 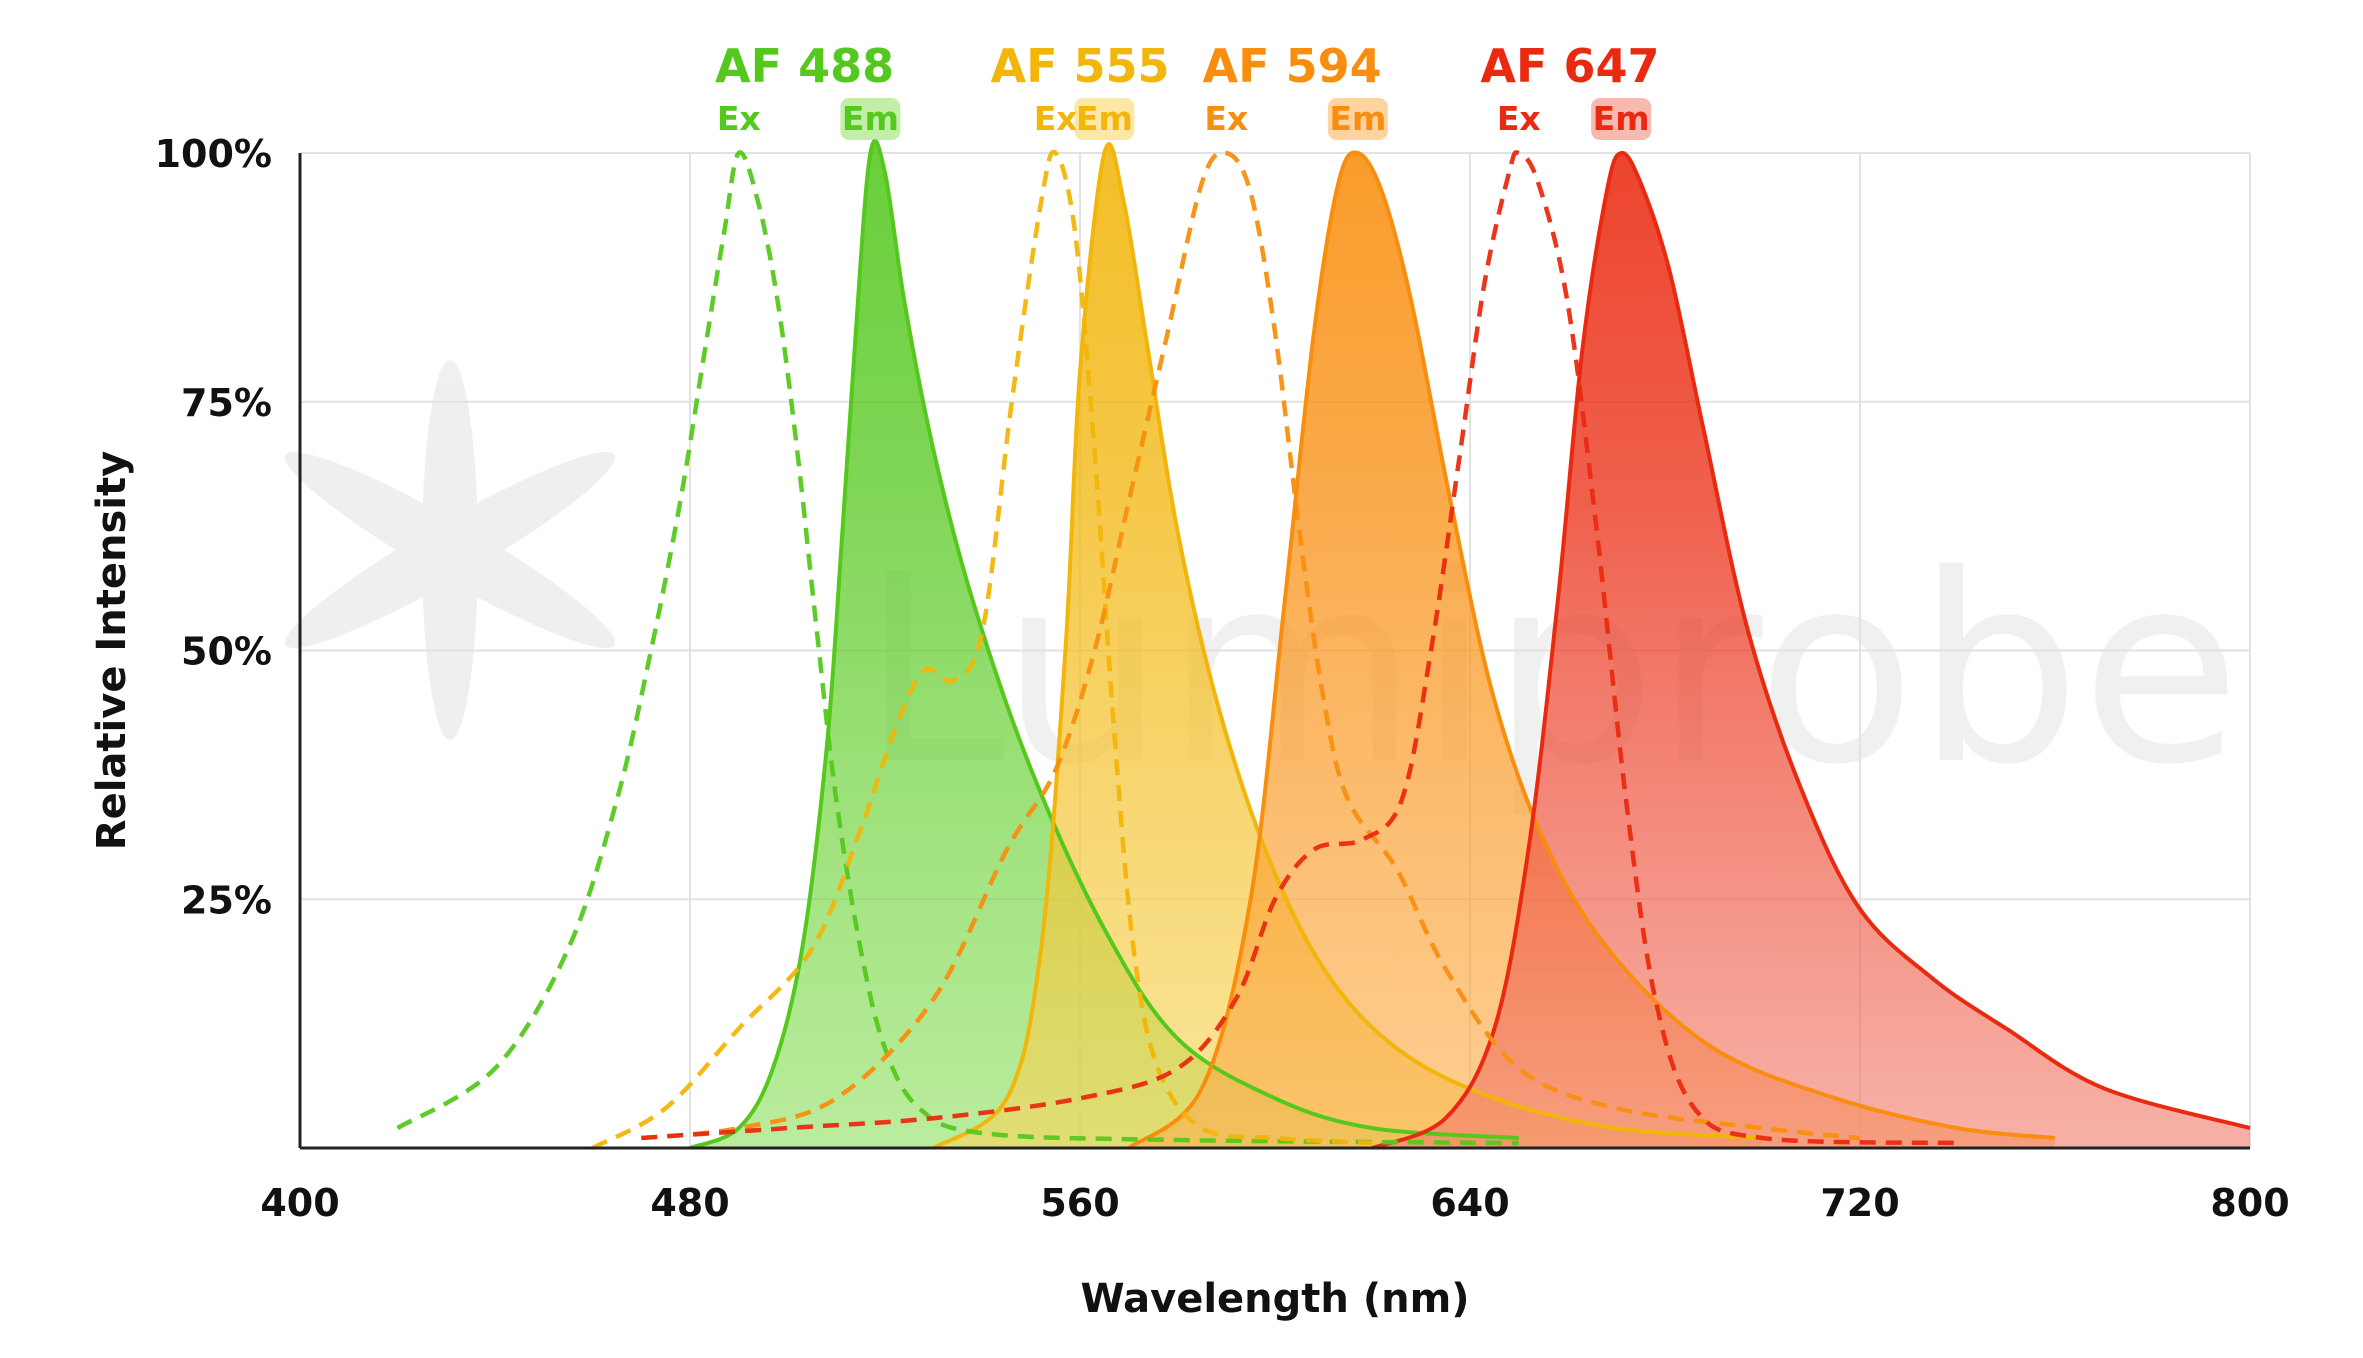 I want to click on x-tick-label: 720, so click(x=1859, y=1203).